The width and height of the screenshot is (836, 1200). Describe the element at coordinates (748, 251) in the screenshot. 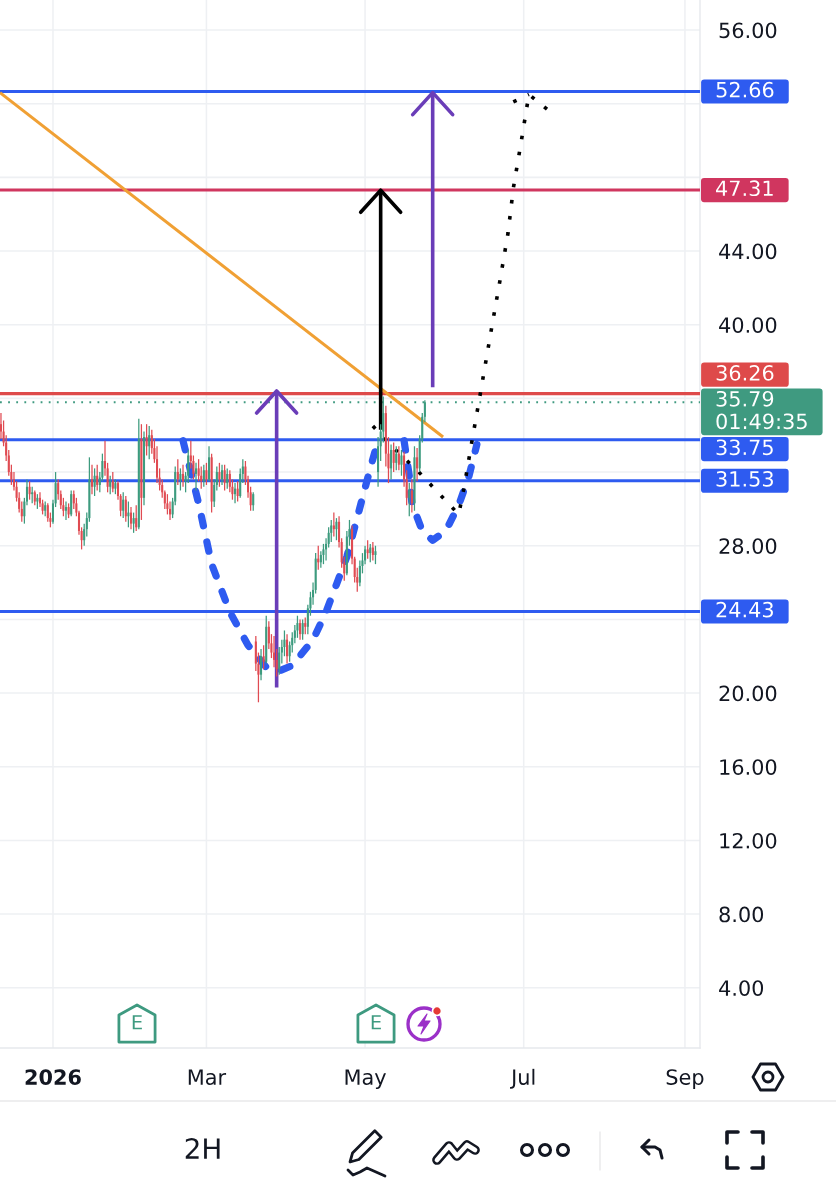

I see `y-tick-label: 44.00` at that location.